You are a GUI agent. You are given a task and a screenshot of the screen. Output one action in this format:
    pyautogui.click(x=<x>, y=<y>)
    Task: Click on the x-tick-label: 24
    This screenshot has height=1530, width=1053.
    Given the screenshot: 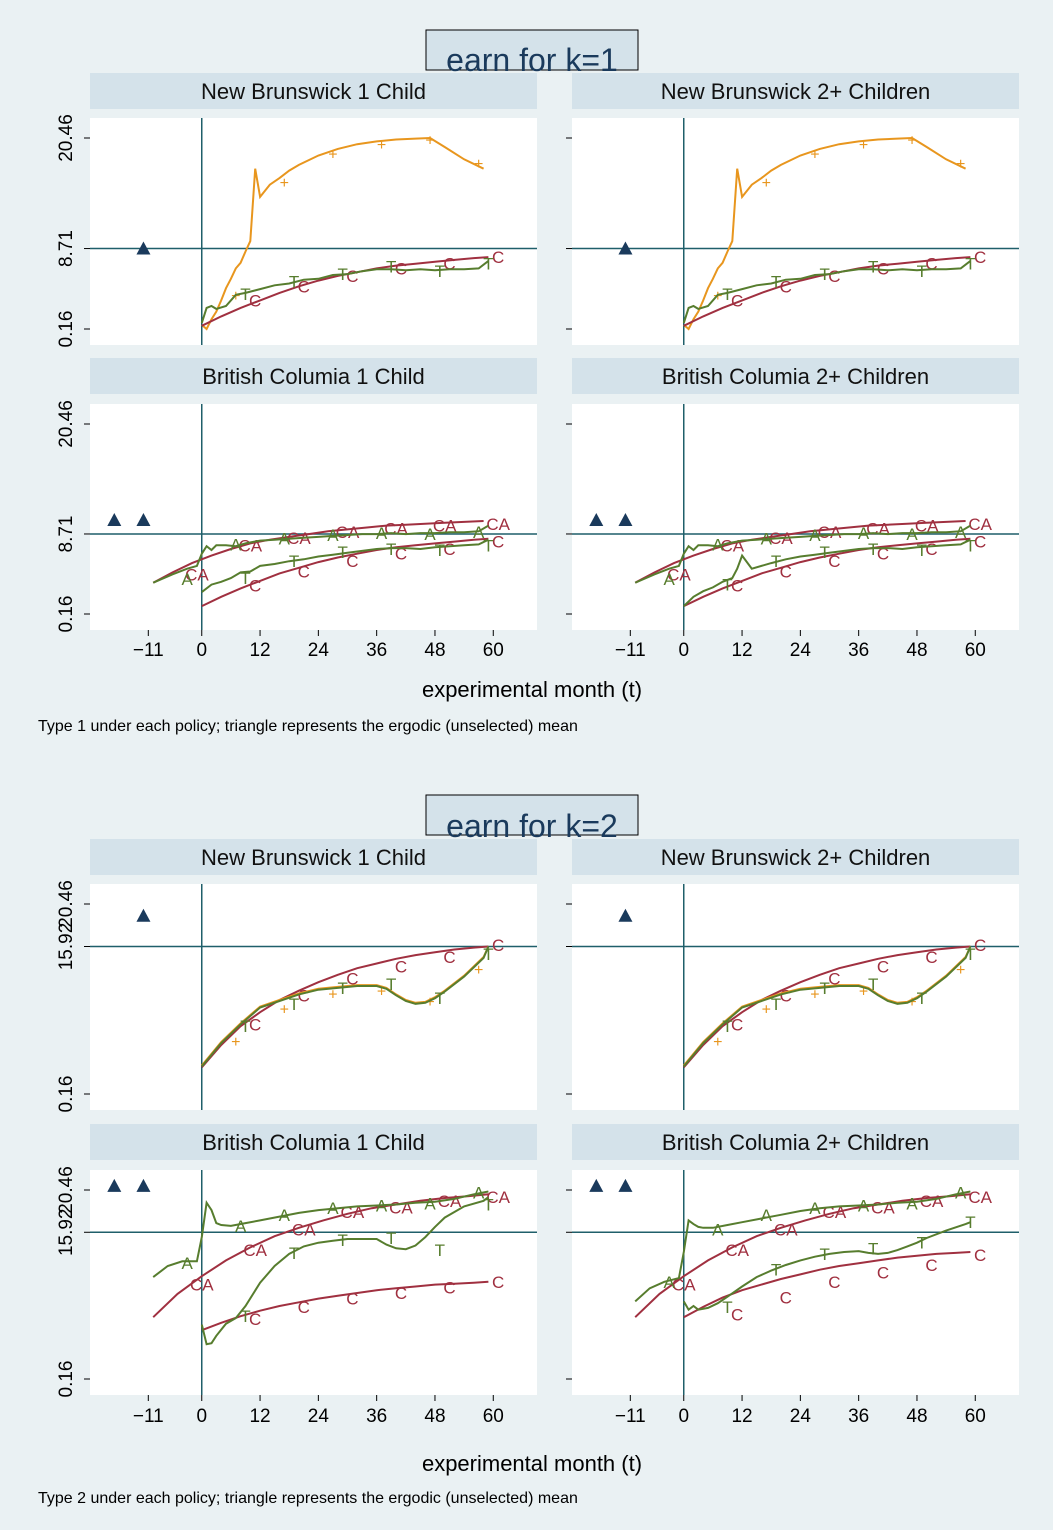 What is the action you would take?
    pyautogui.click(x=319, y=650)
    